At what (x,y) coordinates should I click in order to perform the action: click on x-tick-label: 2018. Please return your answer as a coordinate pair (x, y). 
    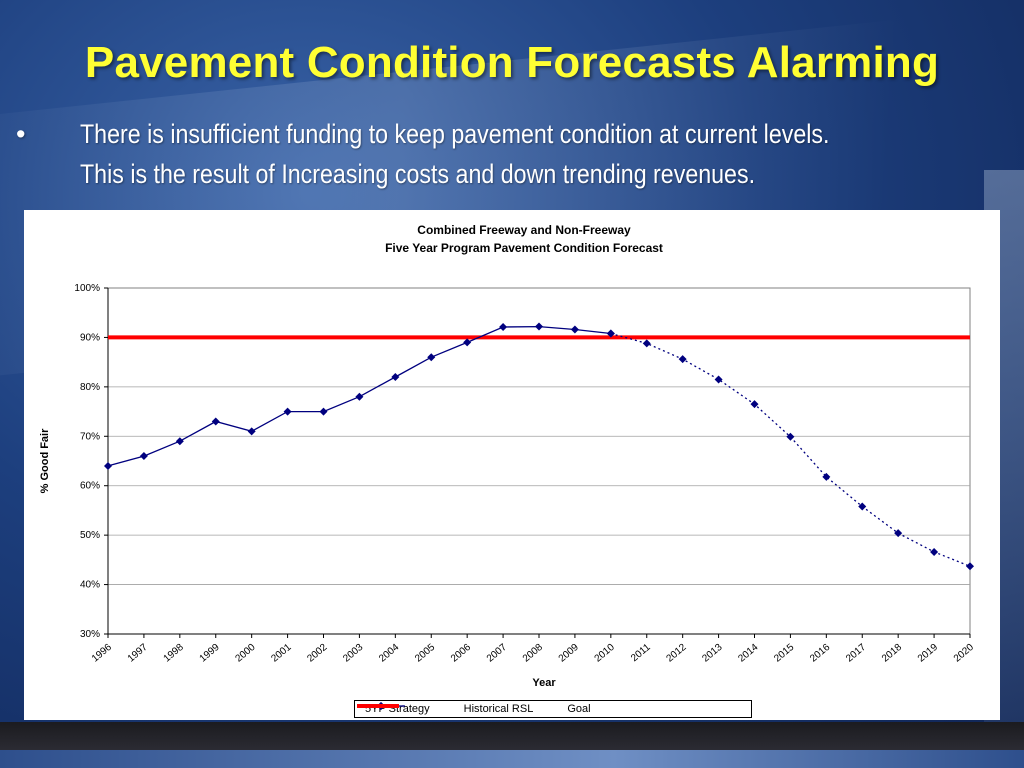
    Looking at the image, I should click on (892, 653).